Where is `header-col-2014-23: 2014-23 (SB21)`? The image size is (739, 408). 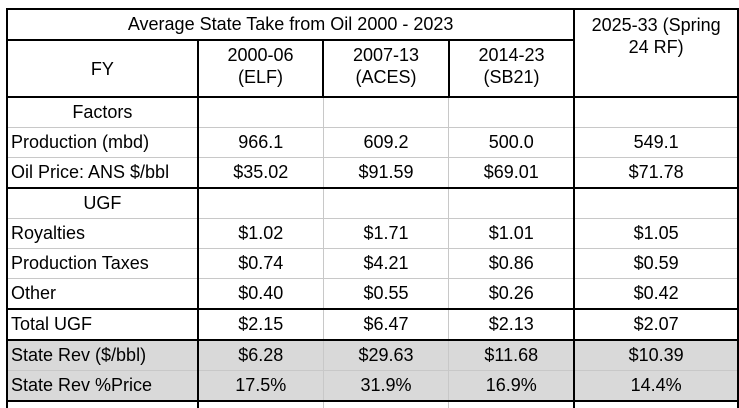
header-col-2014-23: 2014-23 (SB21) is located at coordinates (511, 68).